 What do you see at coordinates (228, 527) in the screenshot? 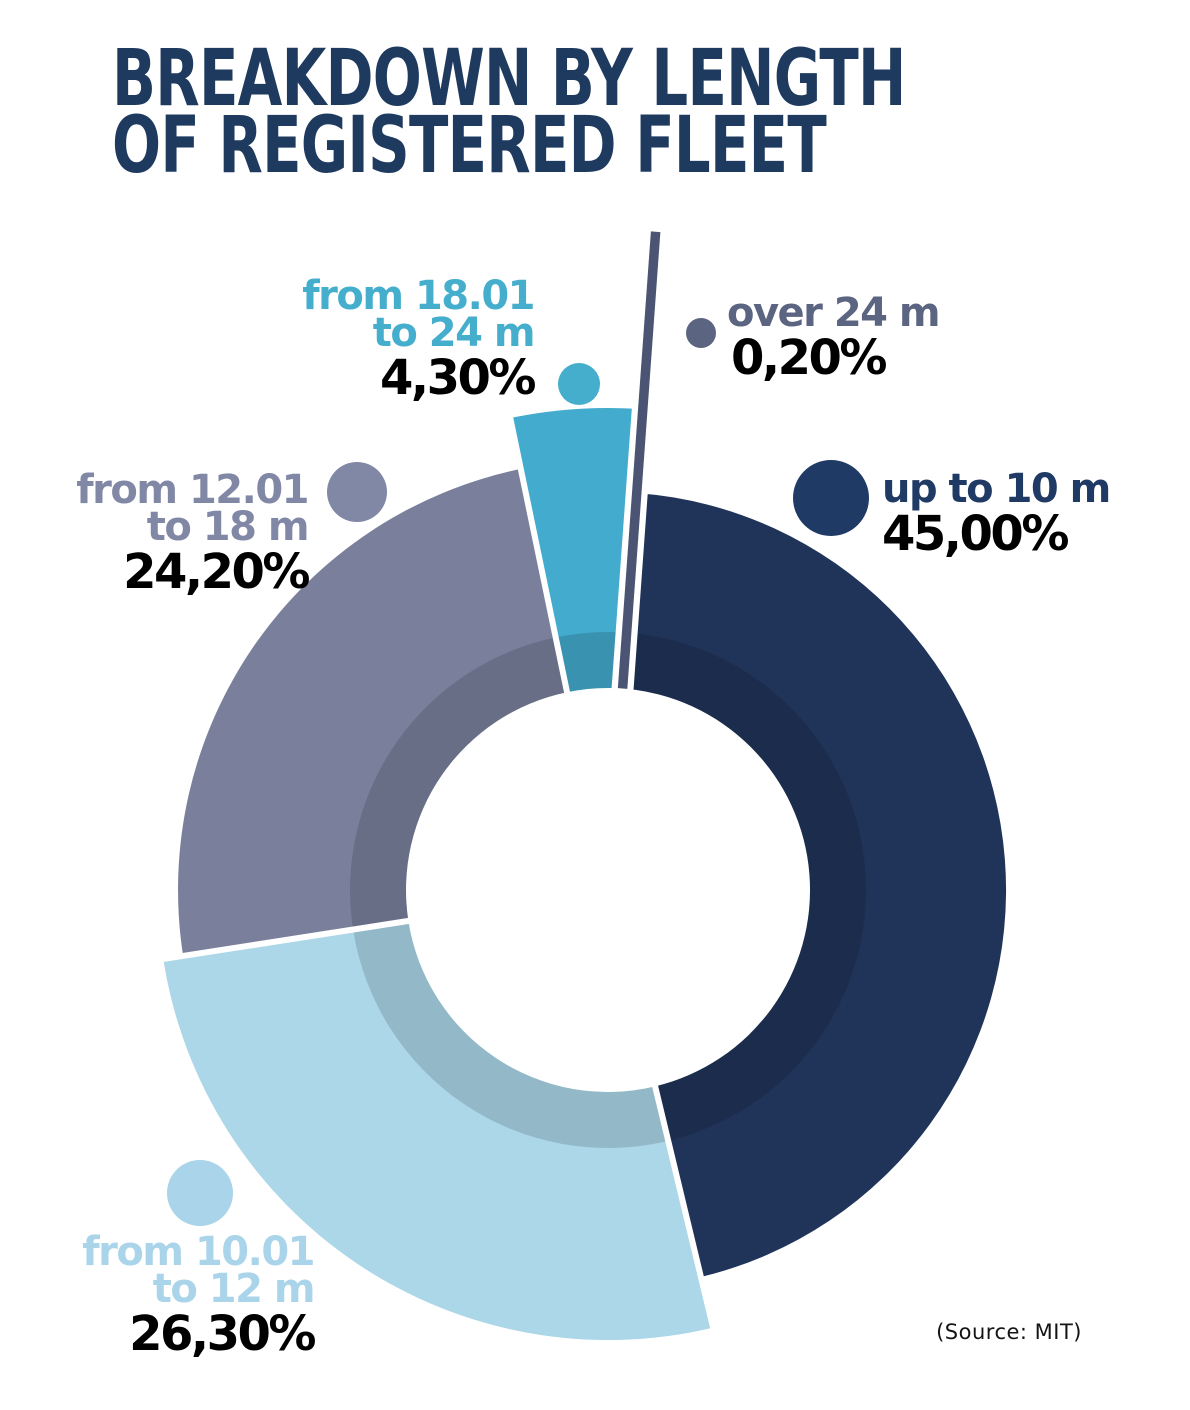
I see `callout-label: to 18 m` at bounding box center [228, 527].